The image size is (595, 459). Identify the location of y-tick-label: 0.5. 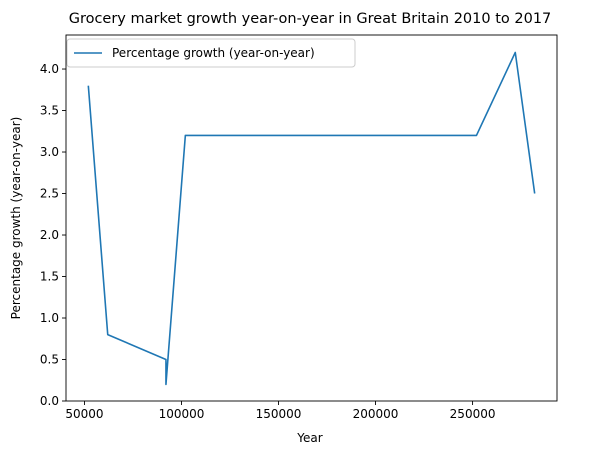
(49, 360).